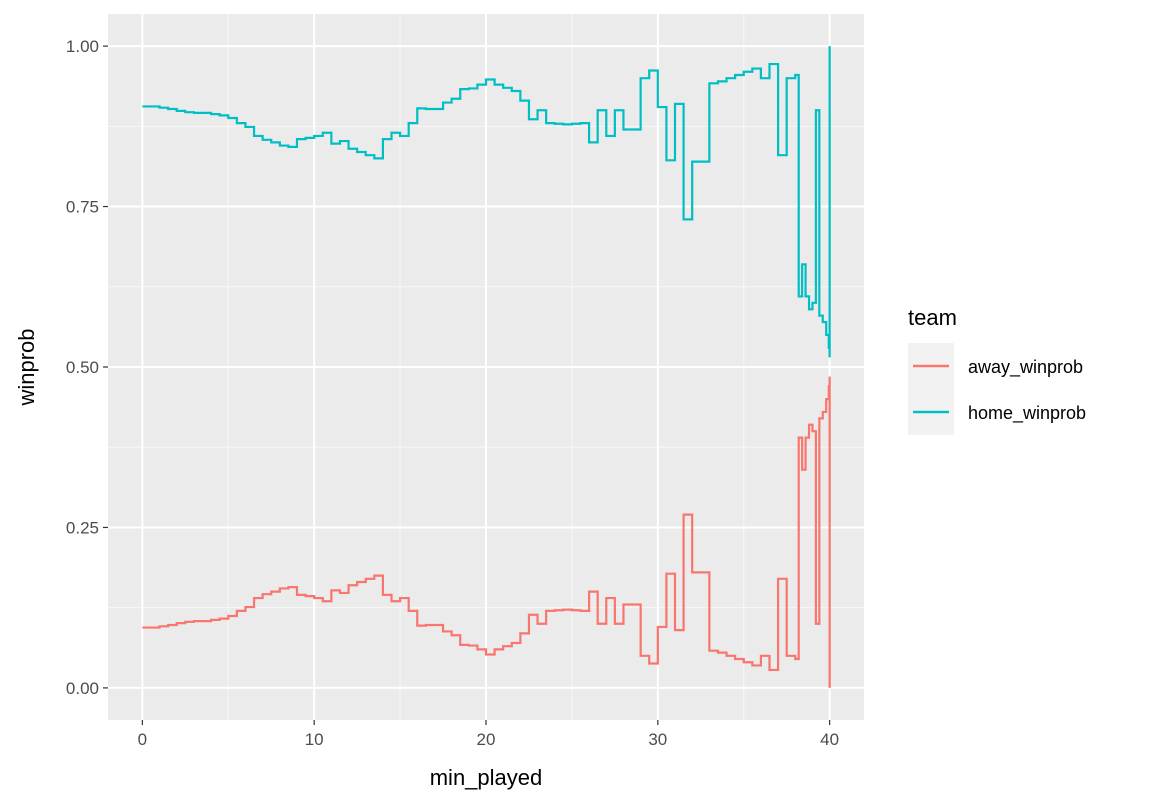 The width and height of the screenshot is (1152, 806). Describe the element at coordinates (932, 317) in the screenshot. I see `legend-title: team` at that location.